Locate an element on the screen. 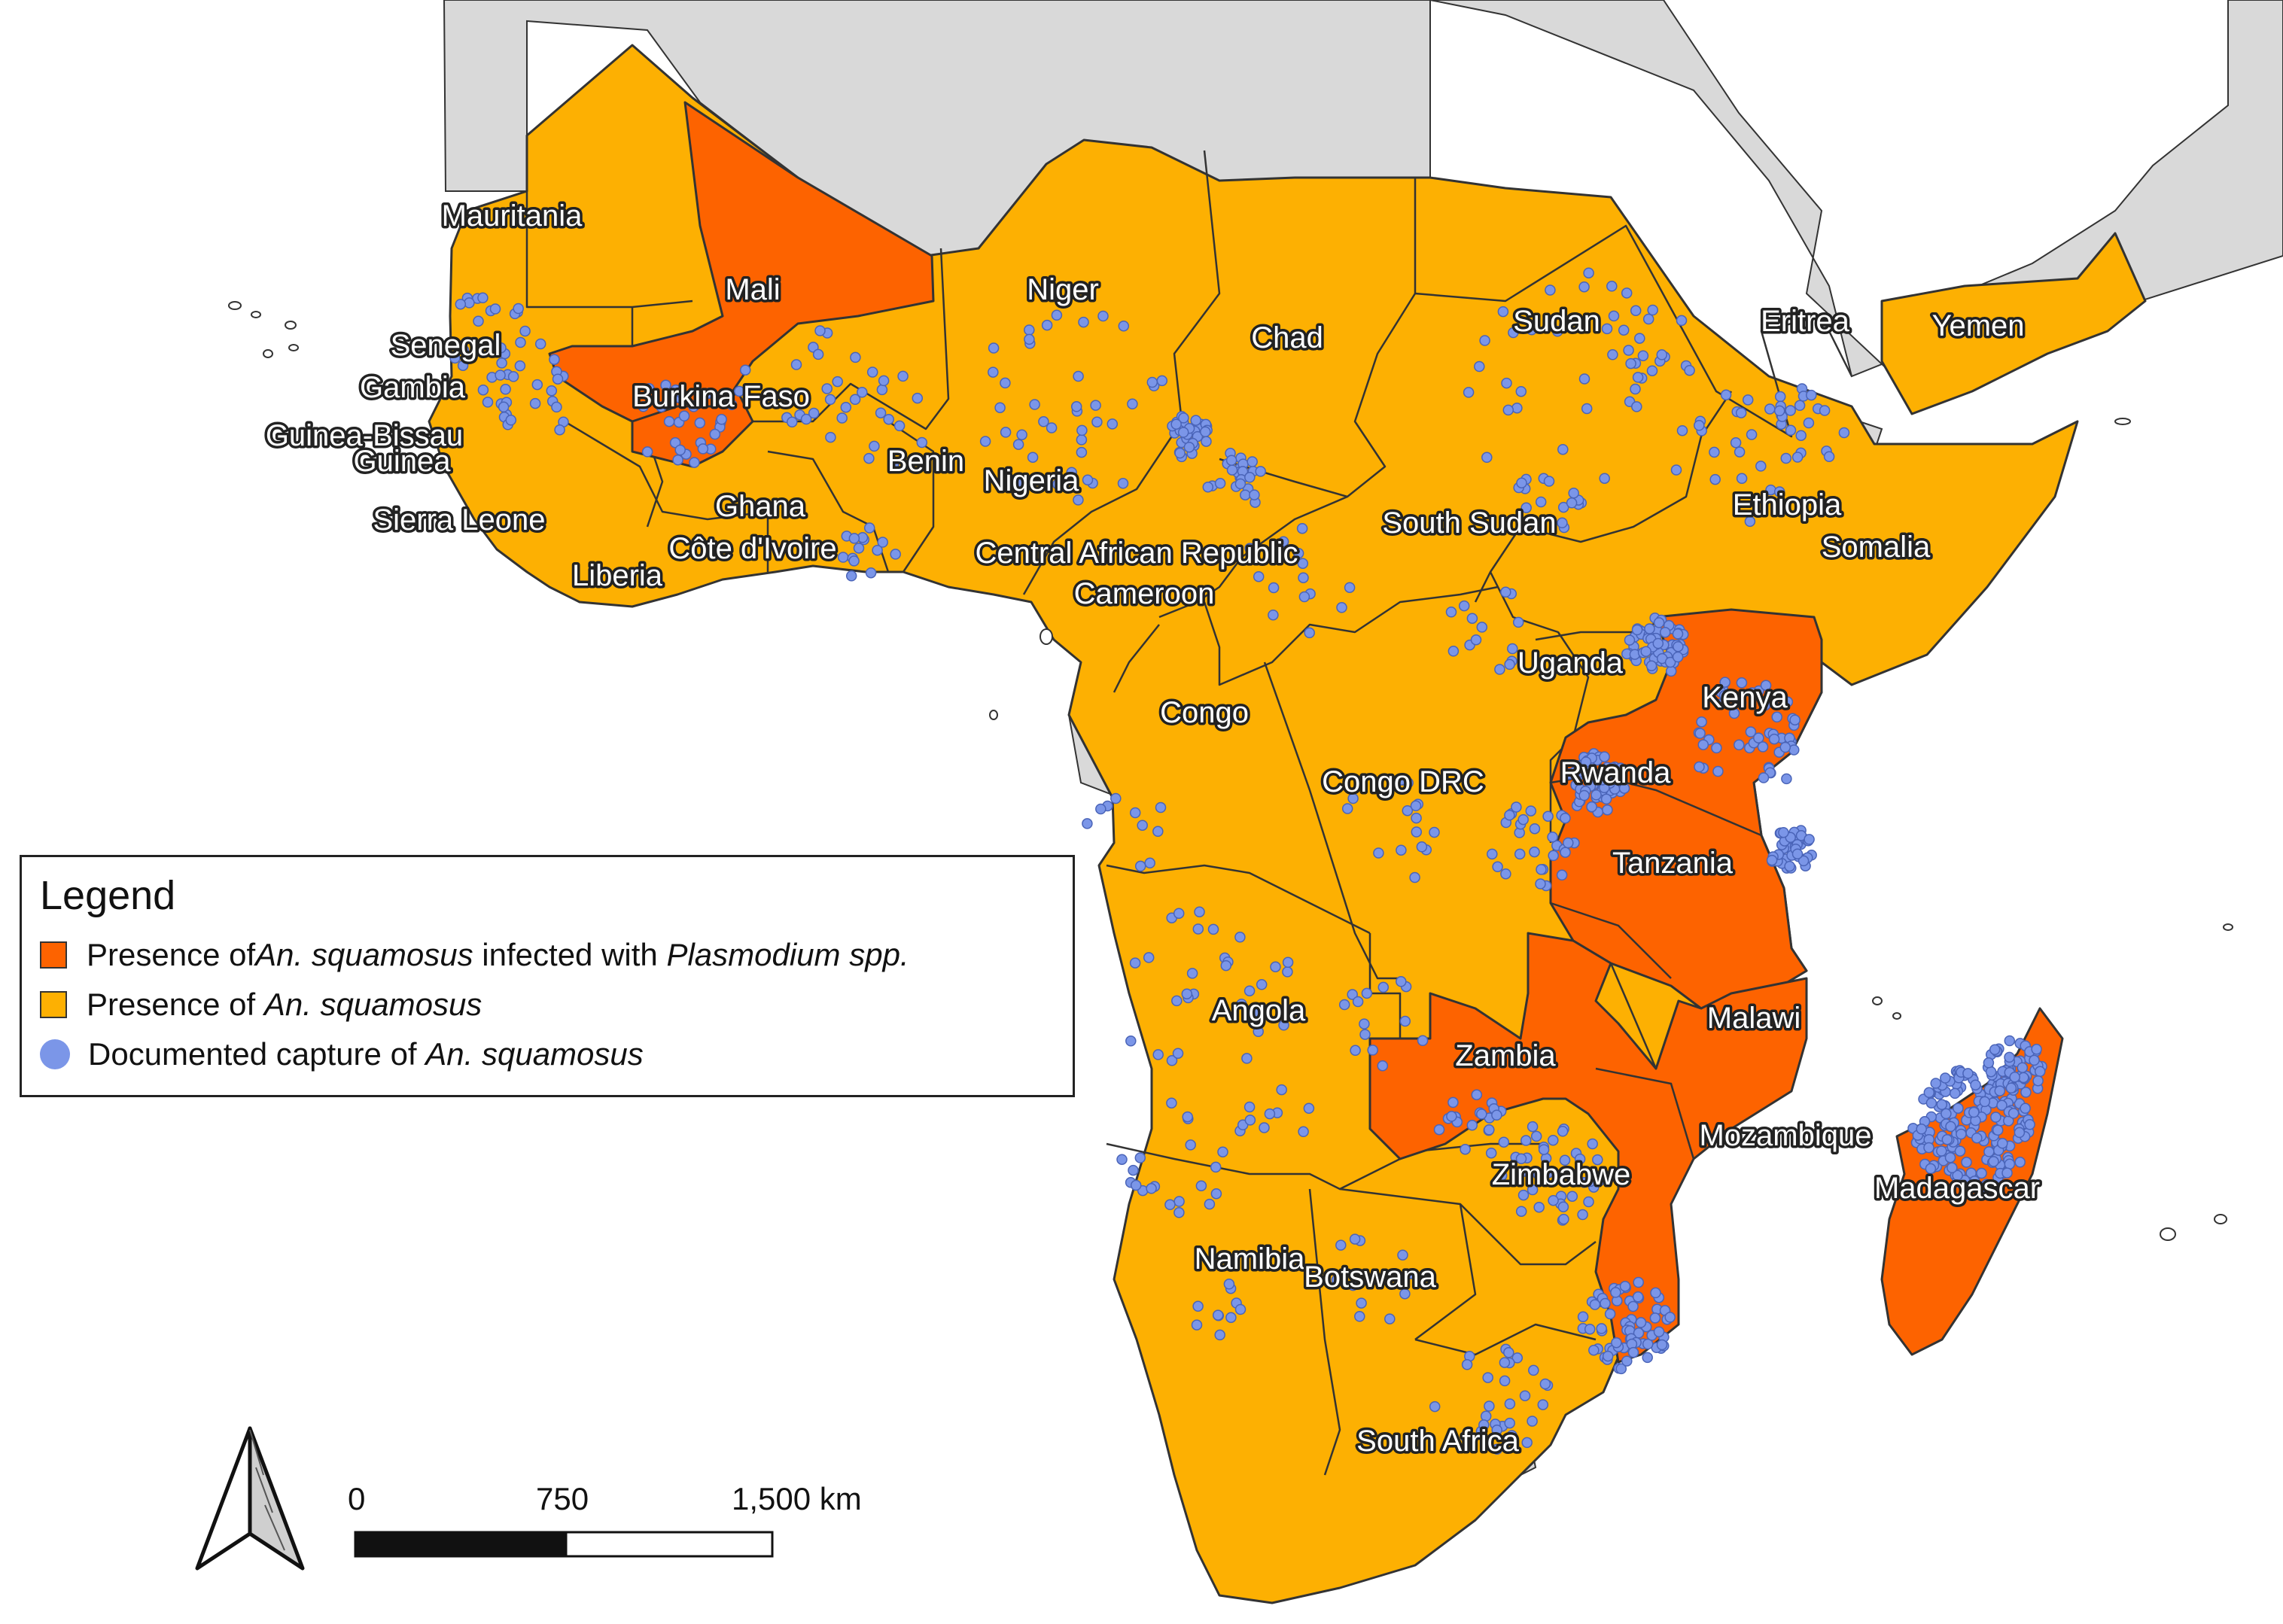 The image size is (2283, 1624). country-label-namibia: Namibia is located at coordinates (1250, 1259).